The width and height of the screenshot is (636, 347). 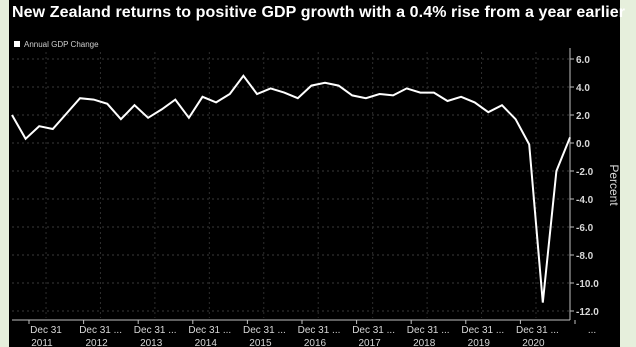 I want to click on x-tick-year-label: 2011, so click(x=42, y=342).